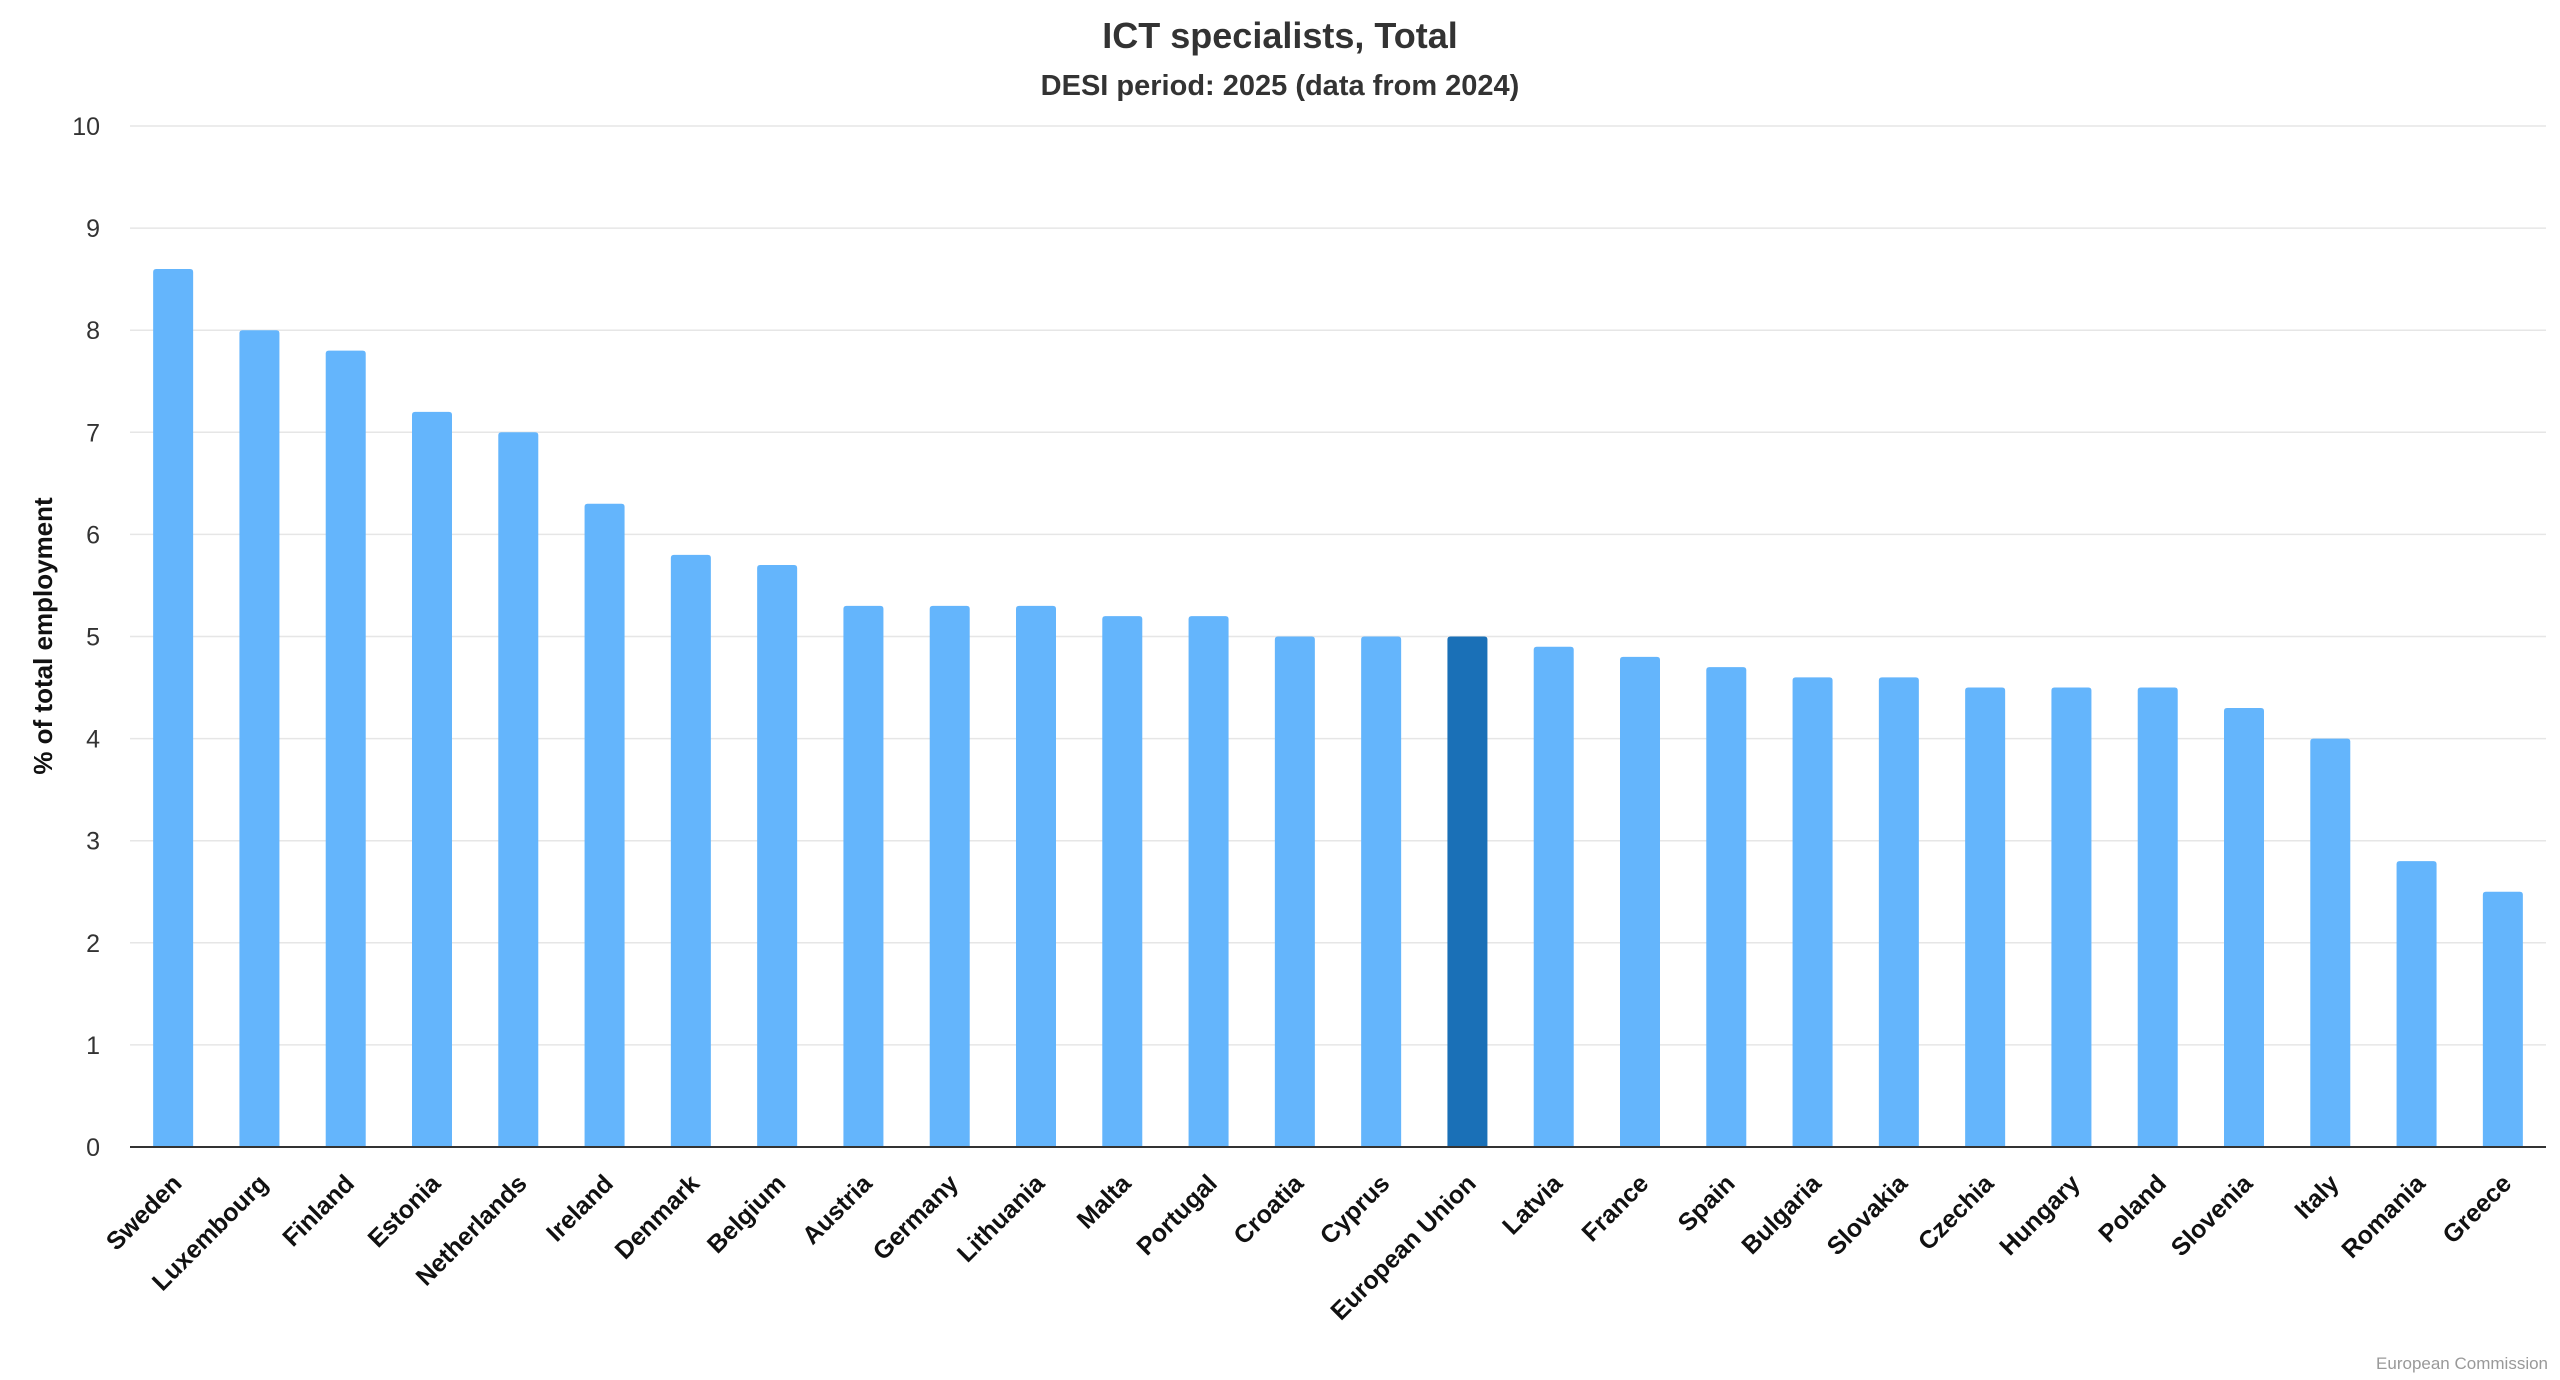 The image size is (2560, 1380). Describe the element at coordinates (144, 1212) in the screenshot. I see `x-tick-label: Sweden` at that location.